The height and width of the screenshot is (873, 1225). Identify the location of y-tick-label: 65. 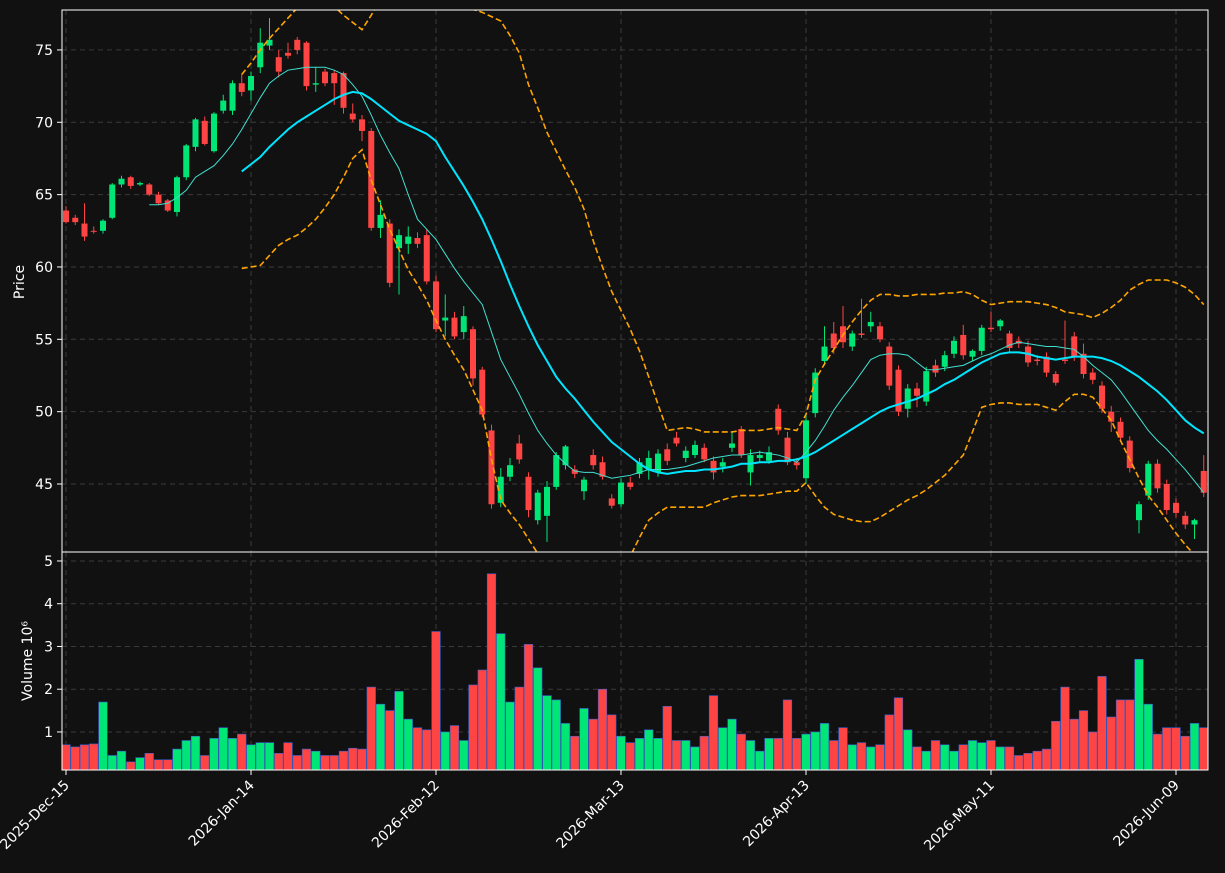
(44, 196).